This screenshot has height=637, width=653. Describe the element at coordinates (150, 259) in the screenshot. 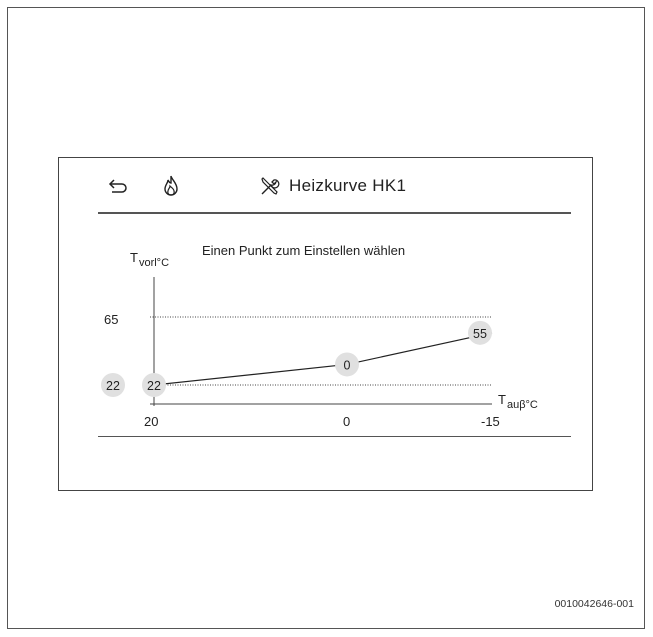

I see `y-axis-label: Tvorl°C` at that location.